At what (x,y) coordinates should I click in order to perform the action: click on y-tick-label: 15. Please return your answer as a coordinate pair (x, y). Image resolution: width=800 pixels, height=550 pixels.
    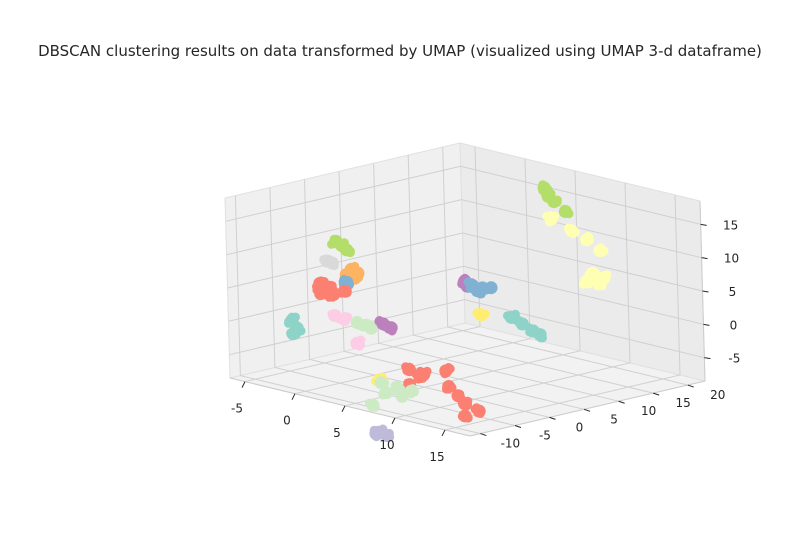
    Looking at the image, I should click on (683, 403).